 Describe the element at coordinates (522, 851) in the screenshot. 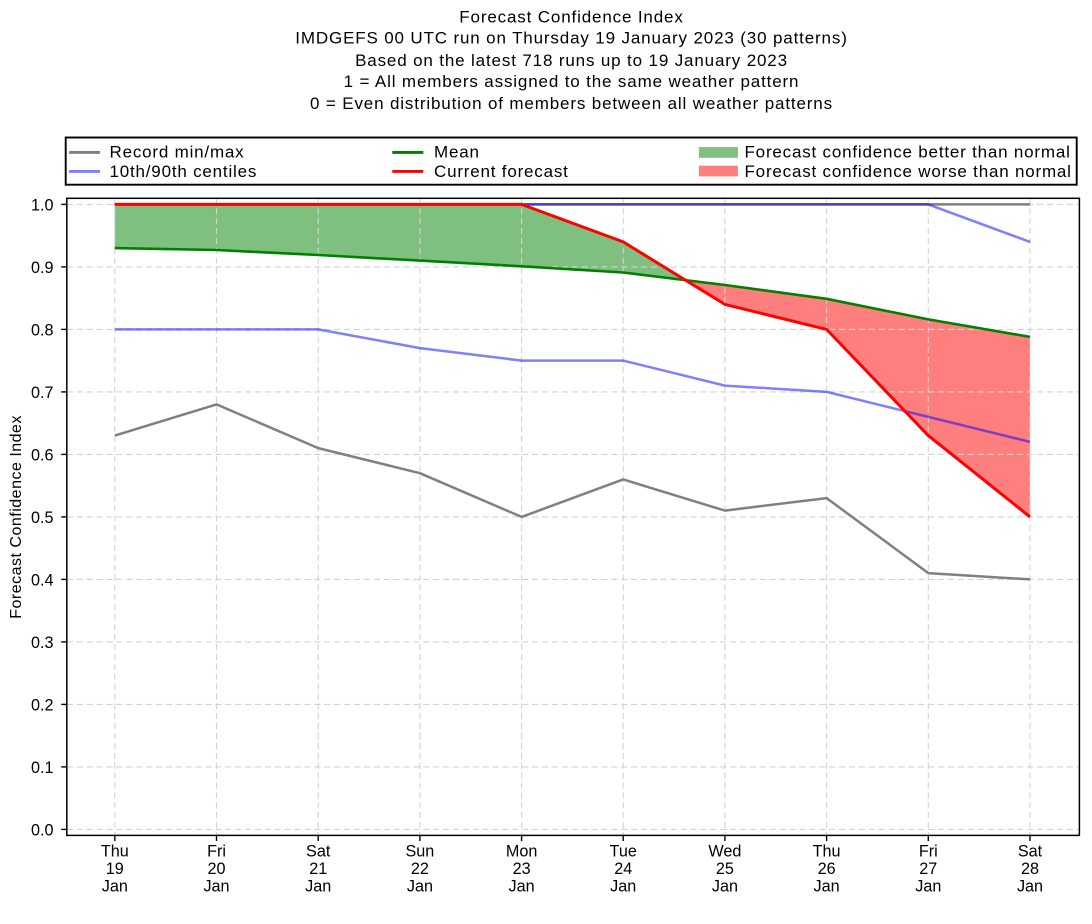

I see `svg-text: Mon` at that location.